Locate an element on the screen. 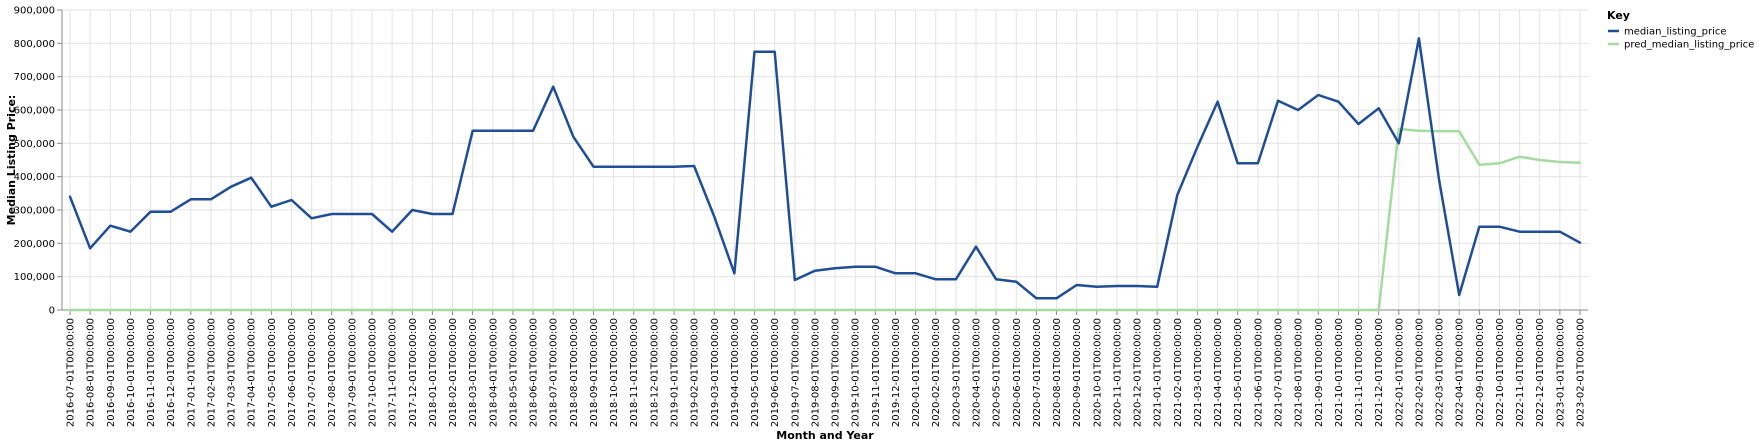  x-tick-label: 2022-11-01T00:00:00 is located at coordinates (1520, 372).